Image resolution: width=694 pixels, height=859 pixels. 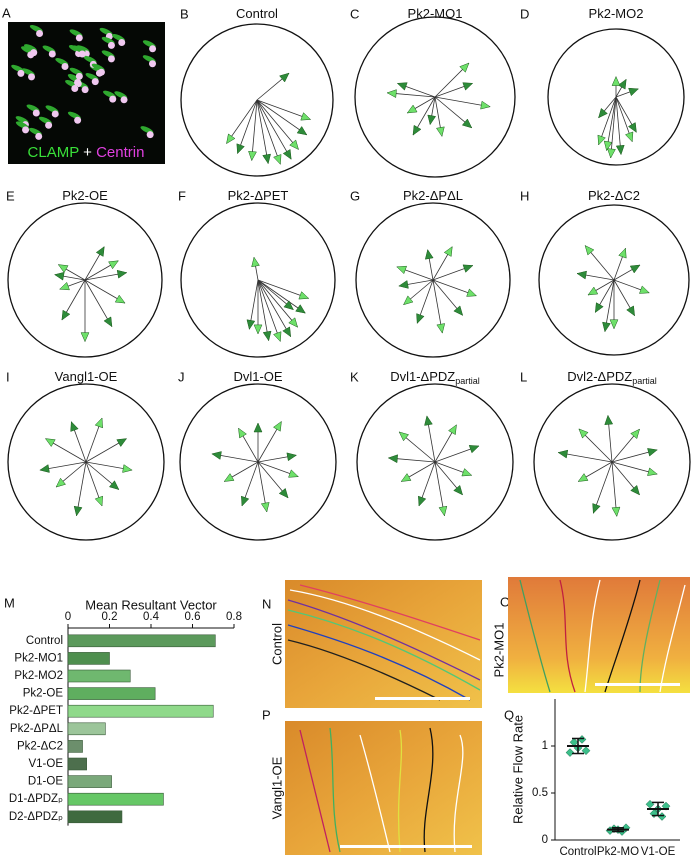 I want to click on title-text: Pk2-ΔPET, so click(x=258, y=195).